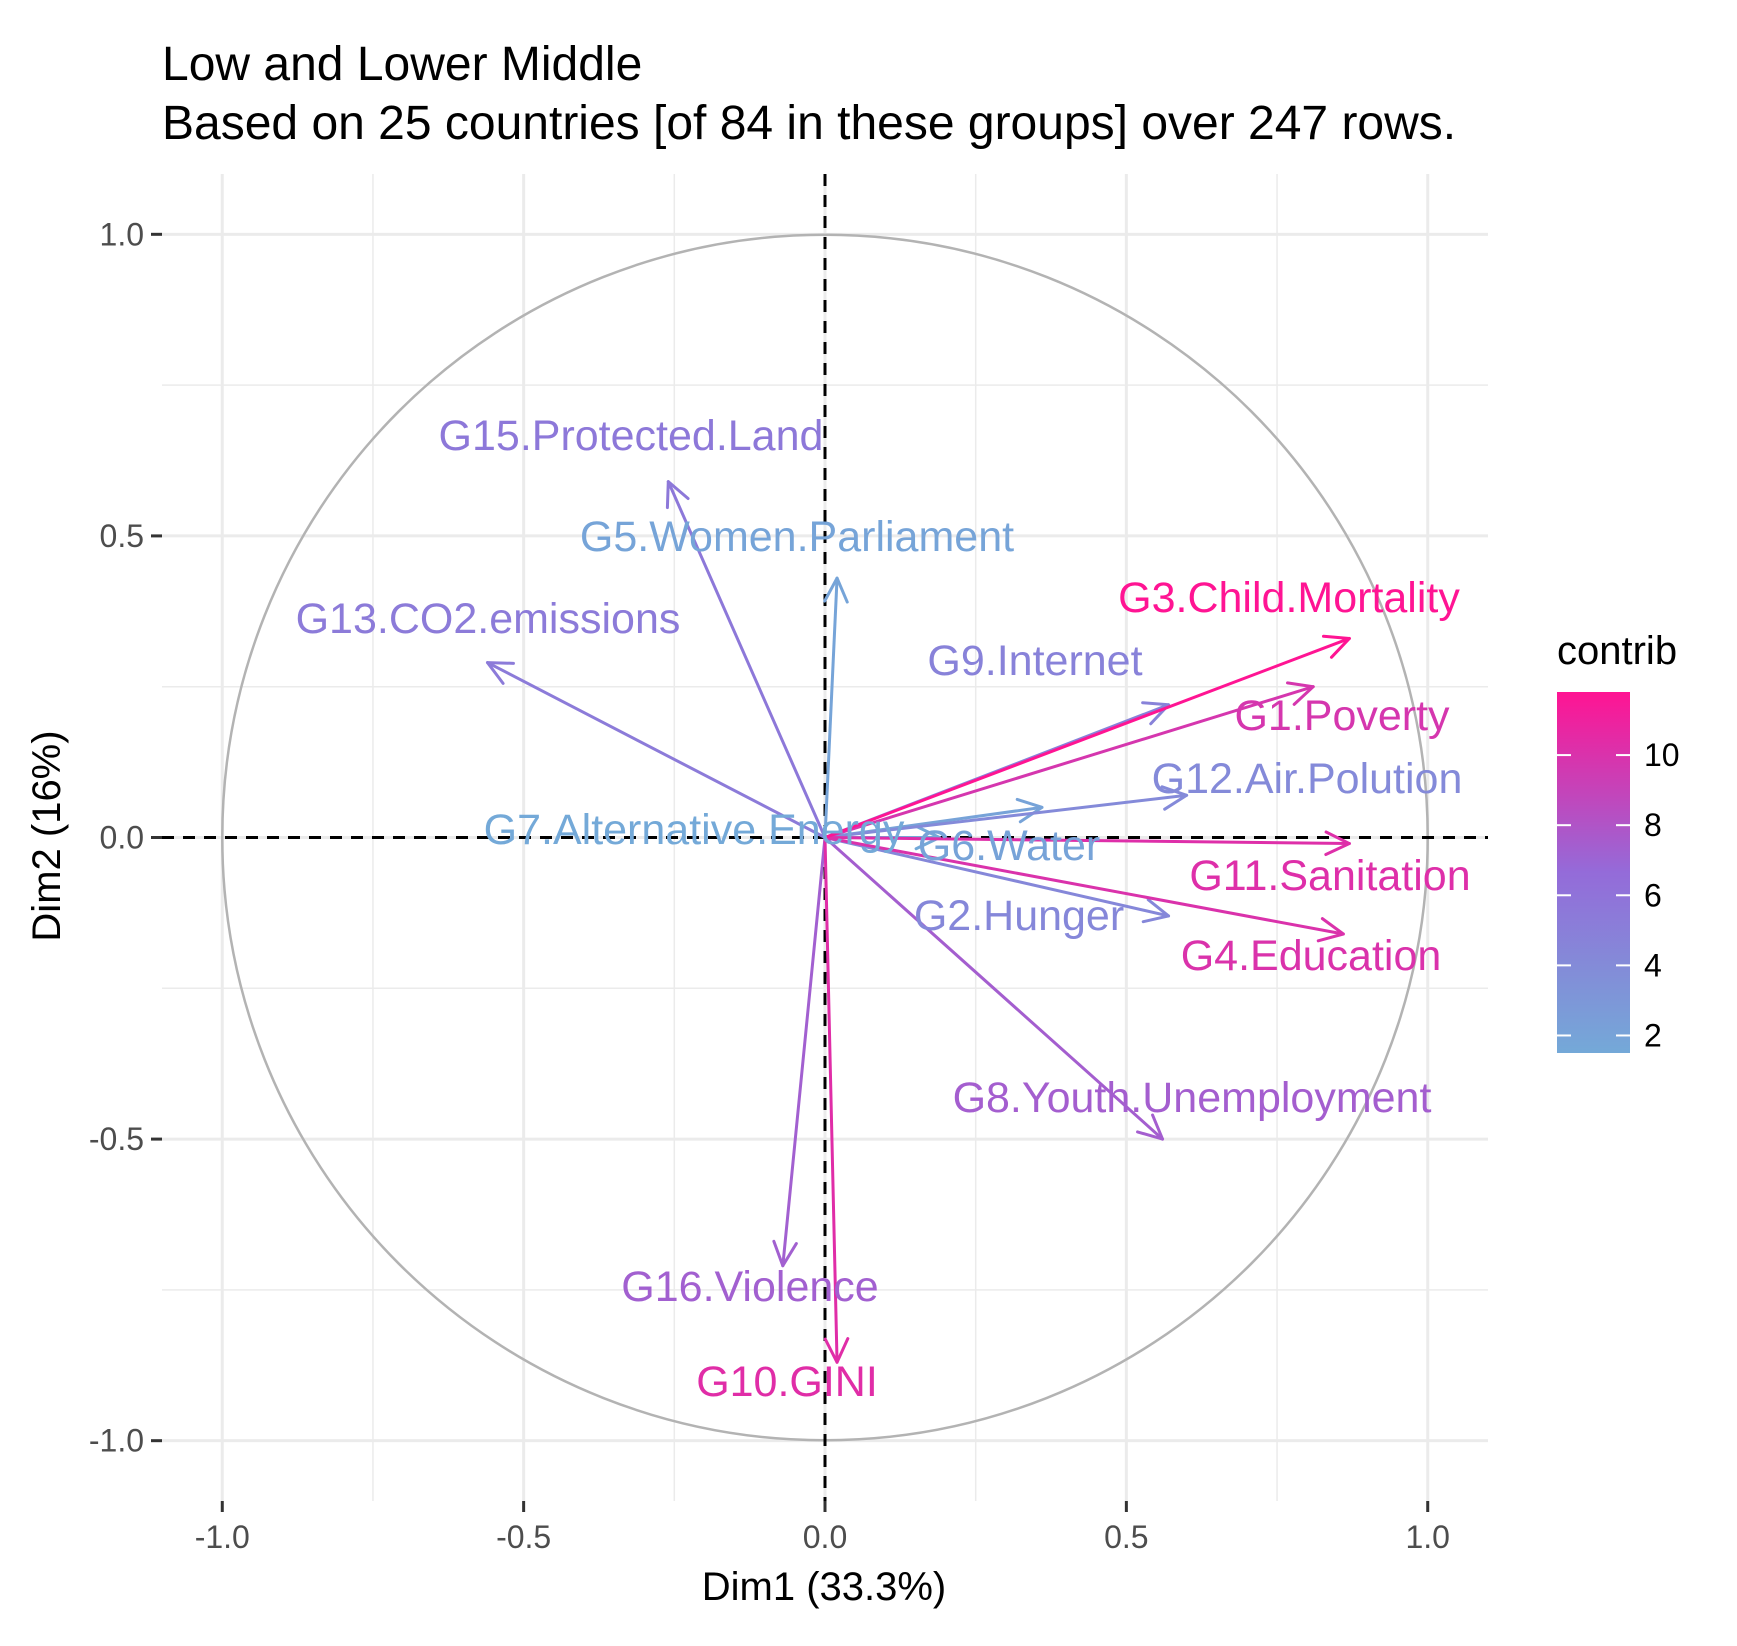 This screenshot has width=1737, height=1646. What do you see at coordinates (1593, 872) in the screenshot?
I see `legend-colorbar` at bounding box center [1593, 872].